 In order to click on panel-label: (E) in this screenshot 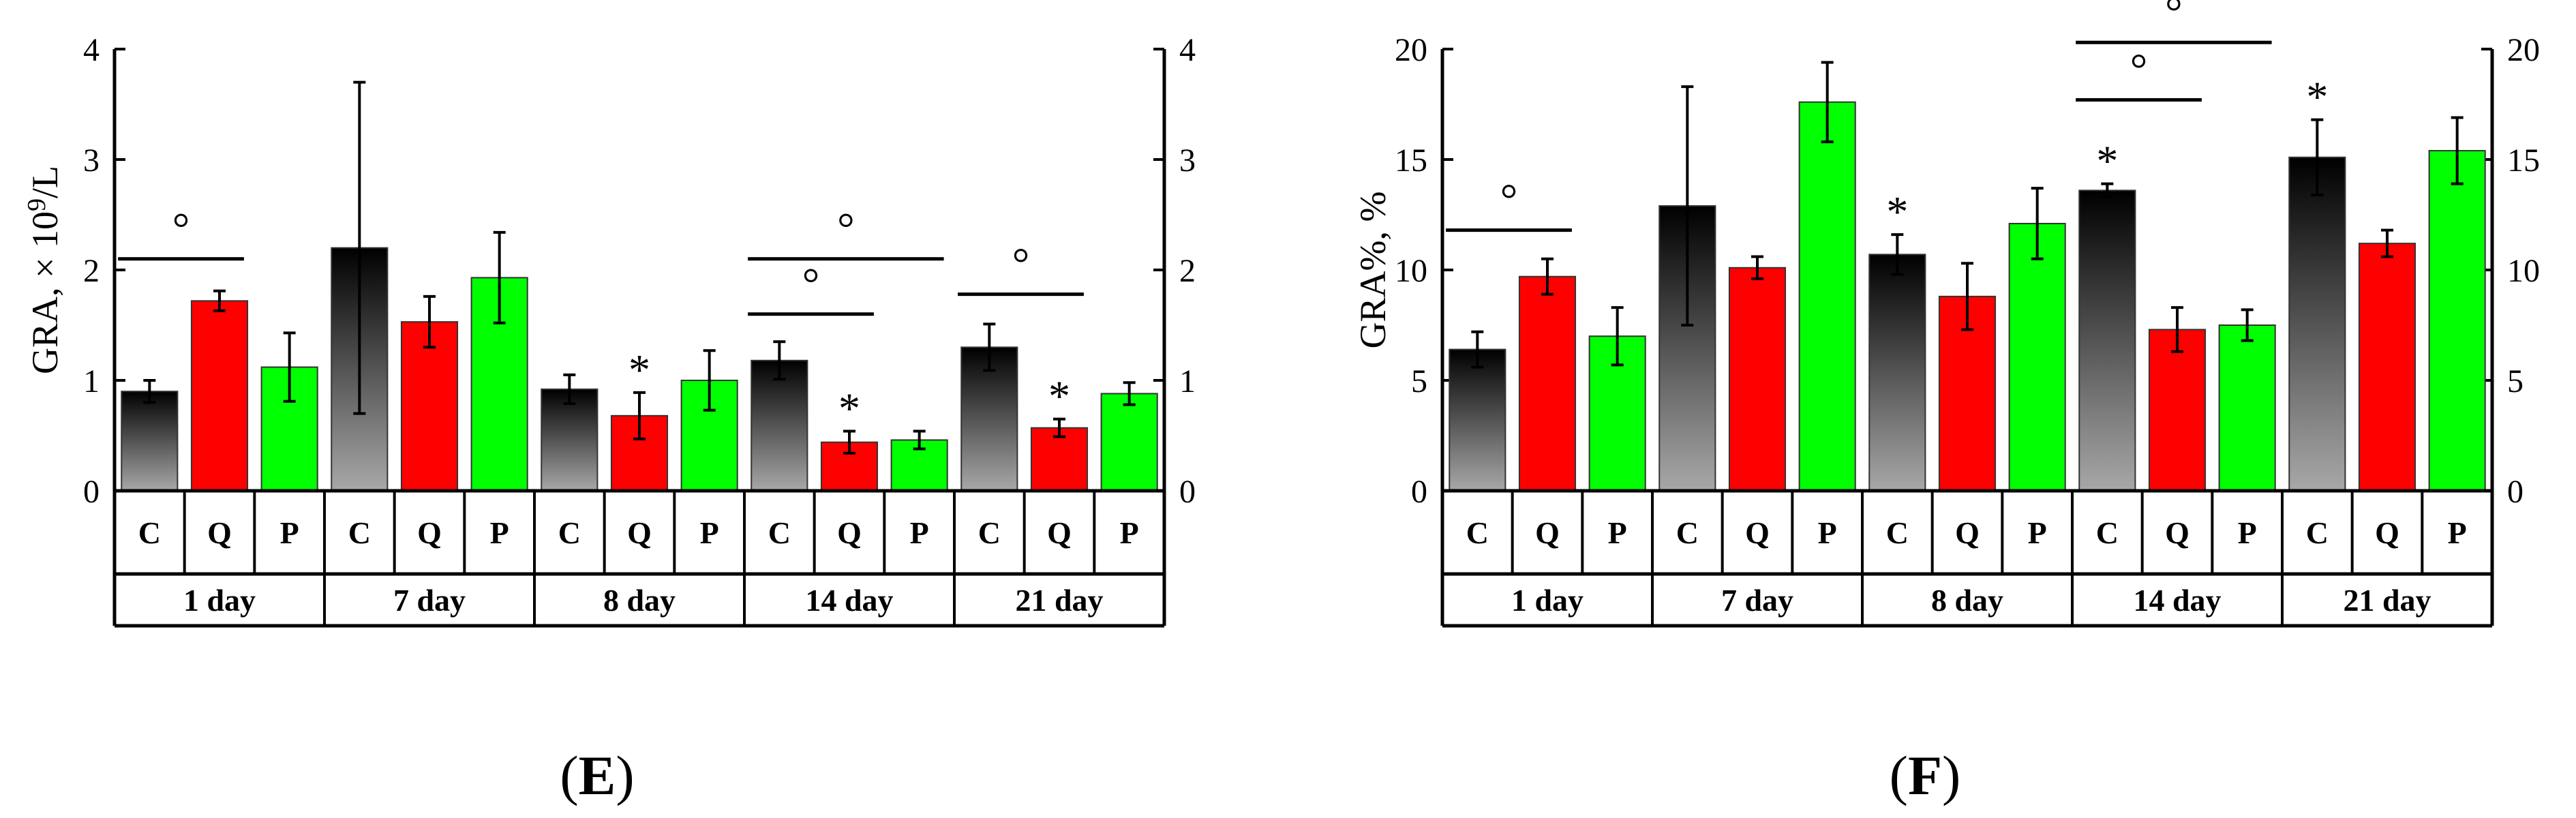, I will do `click(597, 775)`.